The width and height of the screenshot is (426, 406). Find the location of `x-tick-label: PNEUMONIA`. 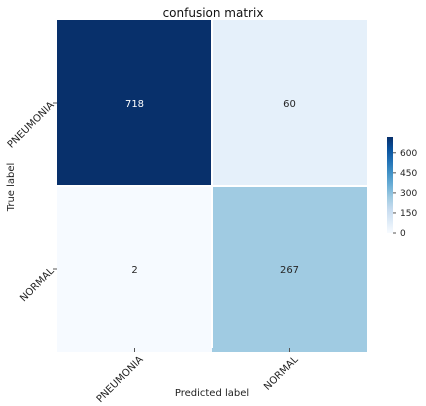

x-tick-label: PNEUMONIA is located at coordinates (120, 379).